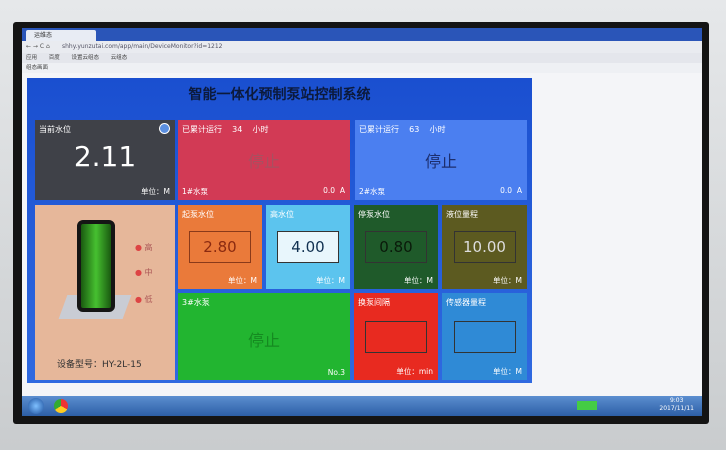 This screenshot has width=726, height=450. What do you see at coordinates (362, 406) in the screenshot?
I see `taskbar: 9:03 2017/11/11` at bounding box center [362, 406].